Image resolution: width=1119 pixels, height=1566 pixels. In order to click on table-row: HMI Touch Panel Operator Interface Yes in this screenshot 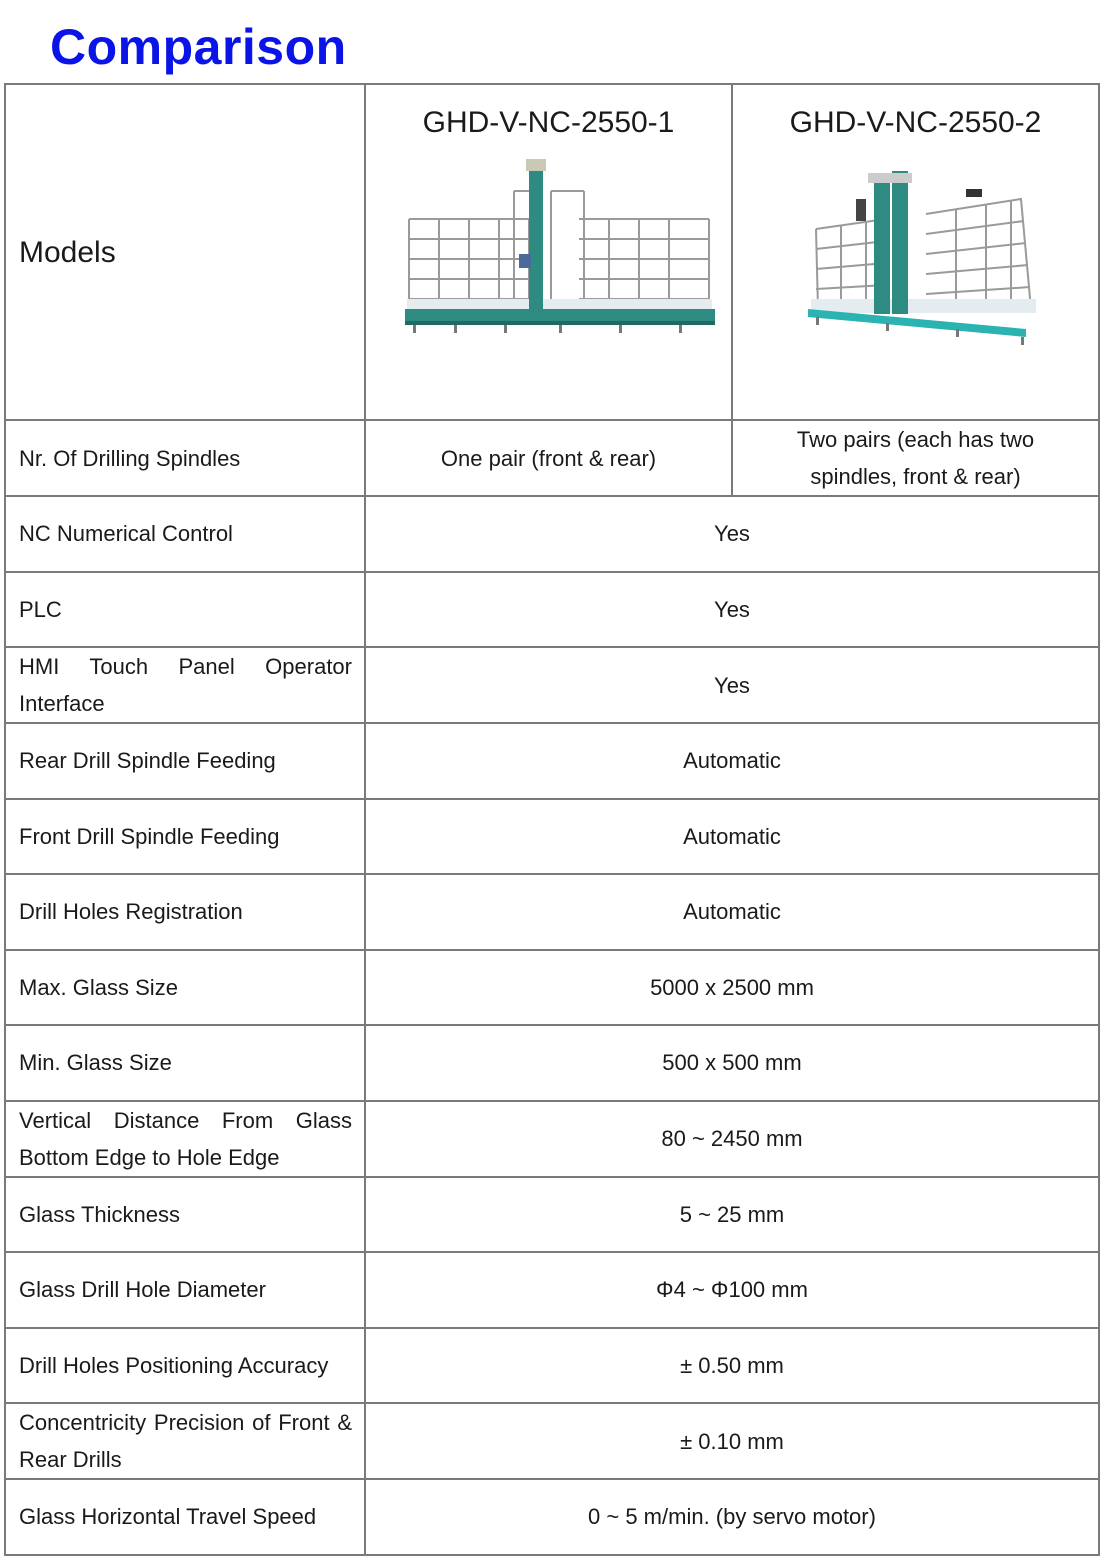, I will do `click(552, 685)`.